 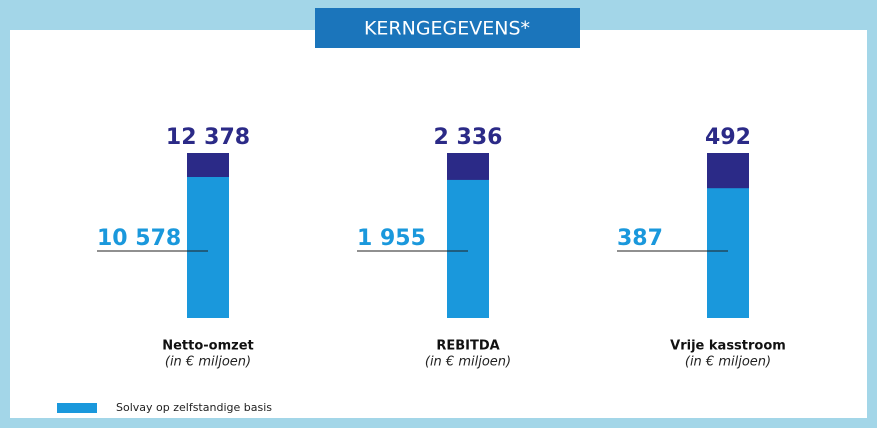 What do you see at coordinates (467, 346) in the screenshot?
I see `category-label: REBITDA` at bounding box center [467, 346].